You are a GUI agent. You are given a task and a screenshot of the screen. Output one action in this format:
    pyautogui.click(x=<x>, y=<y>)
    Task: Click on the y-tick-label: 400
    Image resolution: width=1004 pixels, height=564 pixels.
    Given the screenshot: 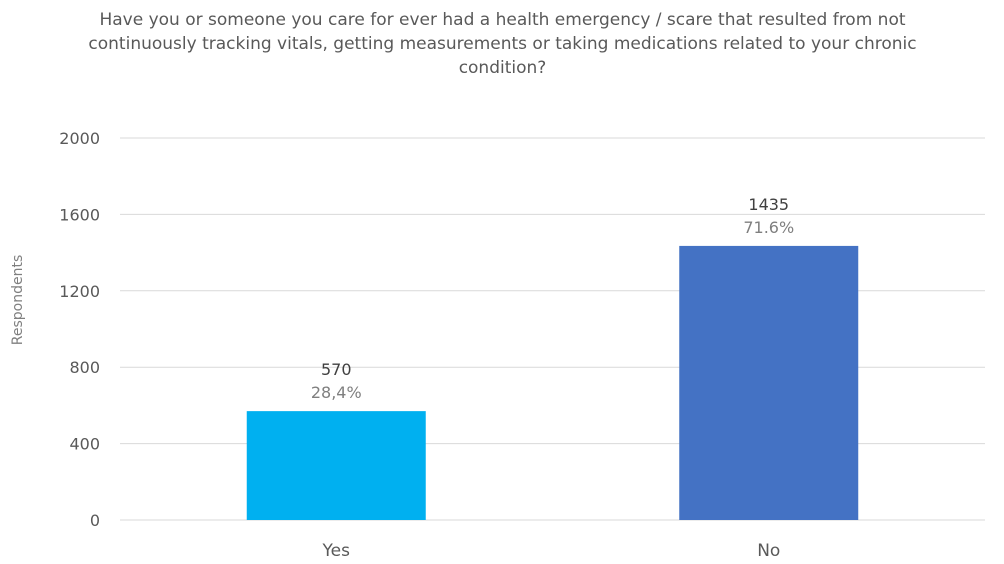 What is the action you would take?
    pyautogui.click(x=84, y=444)
    